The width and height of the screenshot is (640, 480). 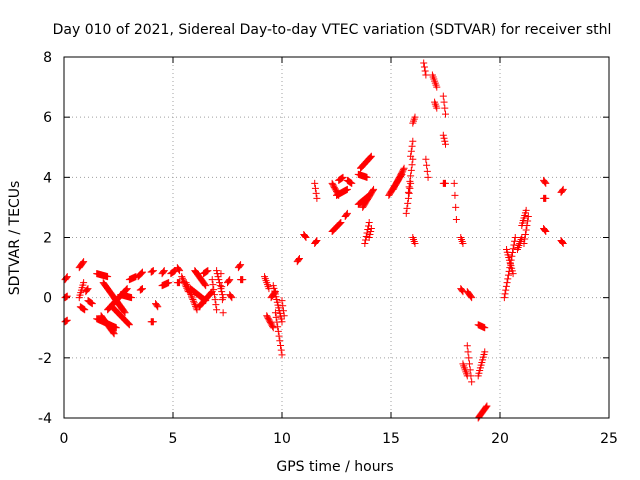 I want to click on x-tick-label: 25, so click(x=609, y=439).